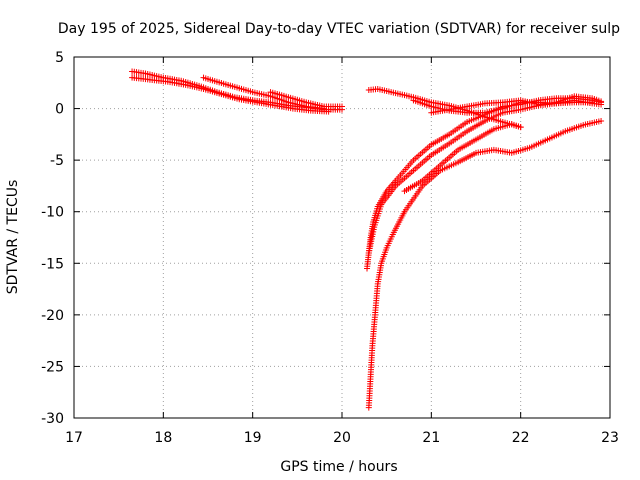  What do you see at coordinates (610, 438) in the screenshot?
I see `x-tick-label: 23` at bounding box center [610, 438].